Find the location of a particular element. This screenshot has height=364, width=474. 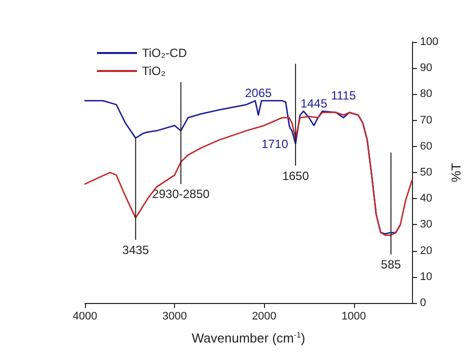

y-tick-label: 100 is located at coordinates (429, 42).